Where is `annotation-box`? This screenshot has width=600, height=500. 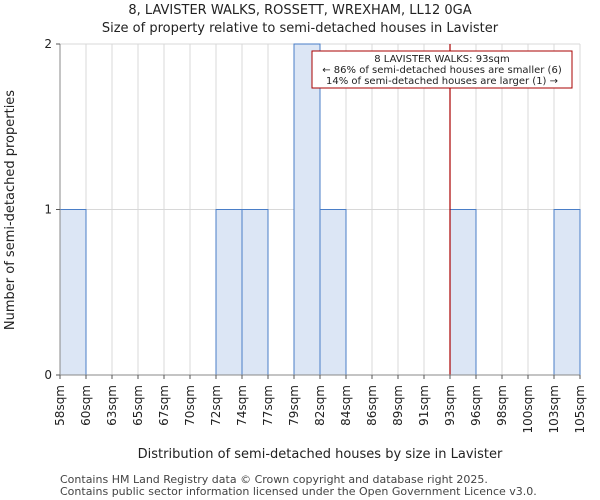
annotation-box is located at coordinates (442, 69).